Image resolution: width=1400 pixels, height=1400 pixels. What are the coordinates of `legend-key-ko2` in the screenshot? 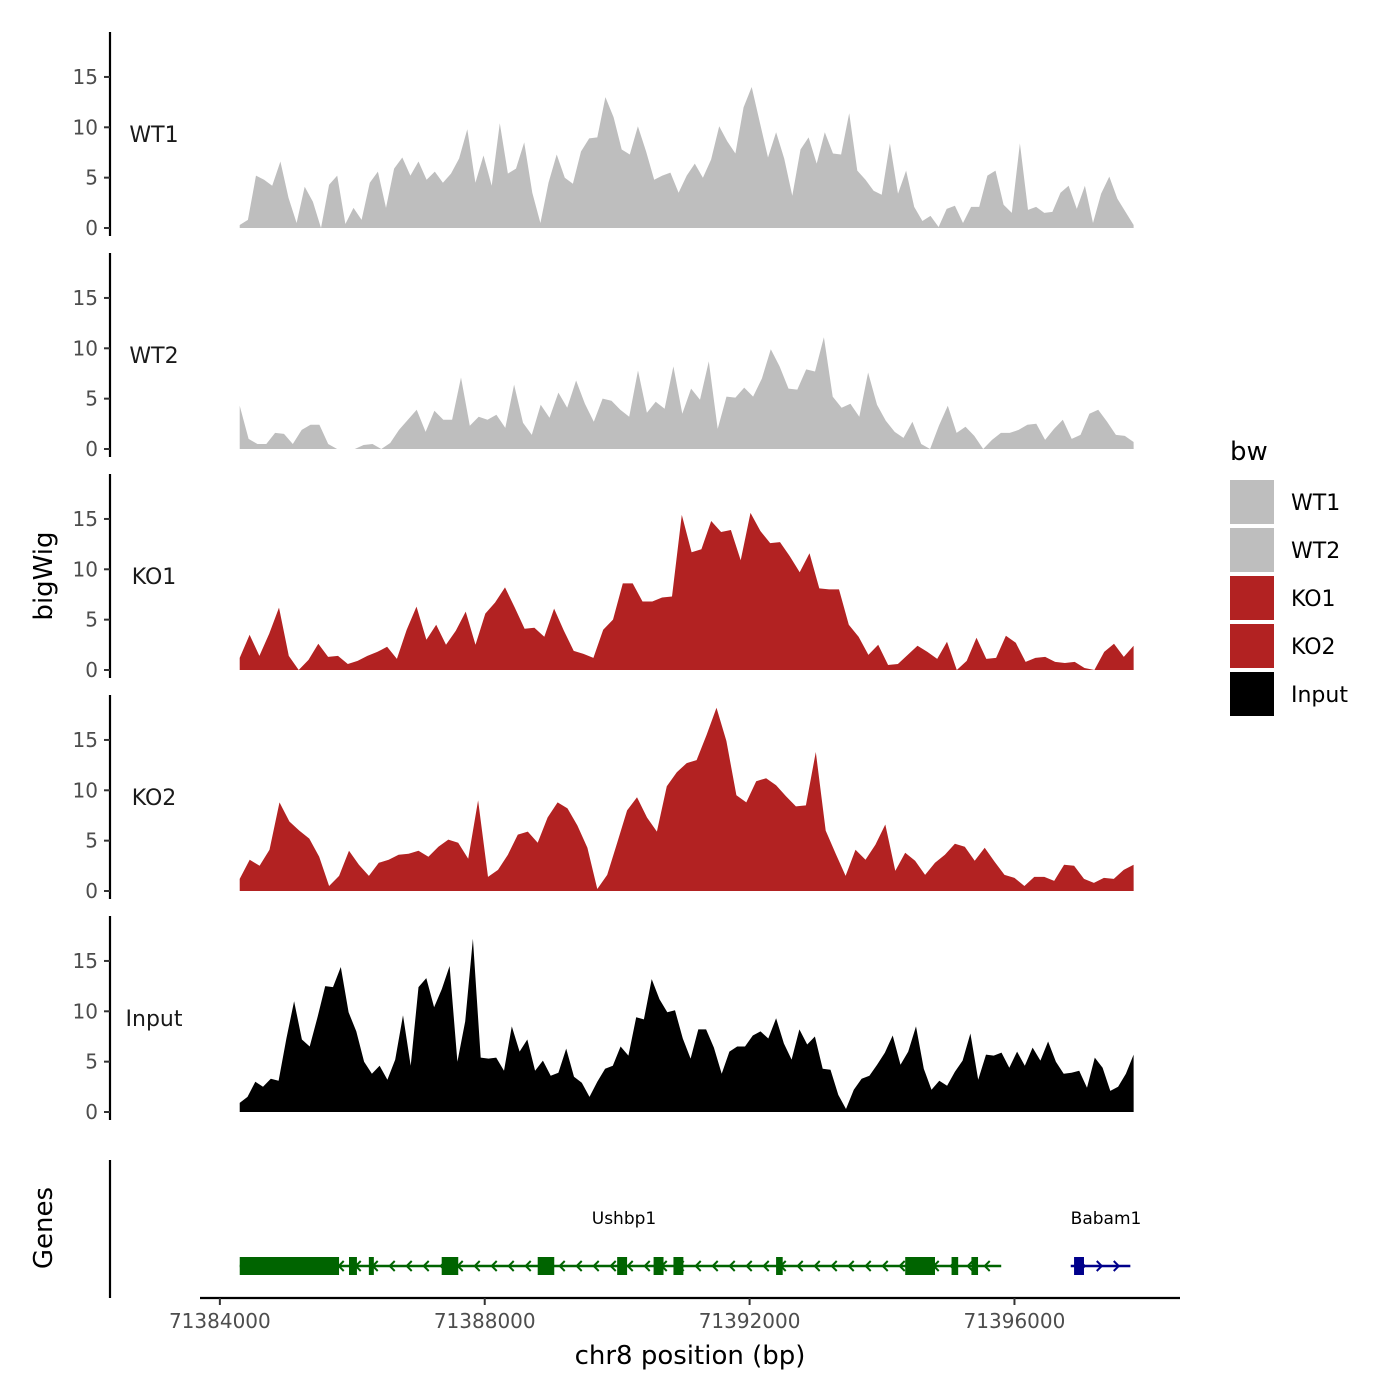 It's located at (1252, 646).